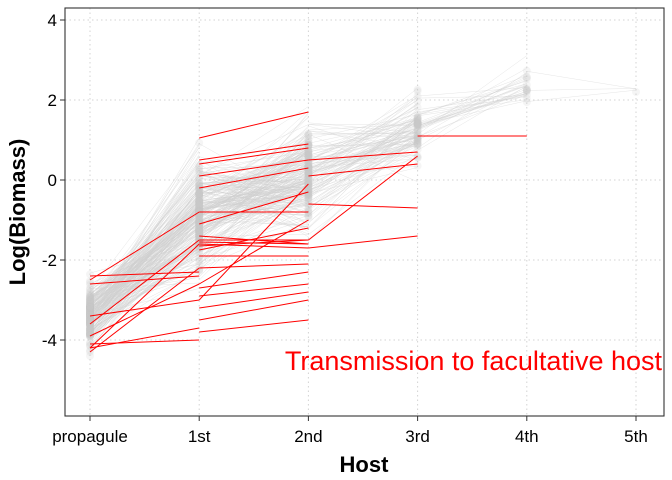 This screenshot has height=480, width=672. I want to click on y-tick-label: -4, so click(49, 340).